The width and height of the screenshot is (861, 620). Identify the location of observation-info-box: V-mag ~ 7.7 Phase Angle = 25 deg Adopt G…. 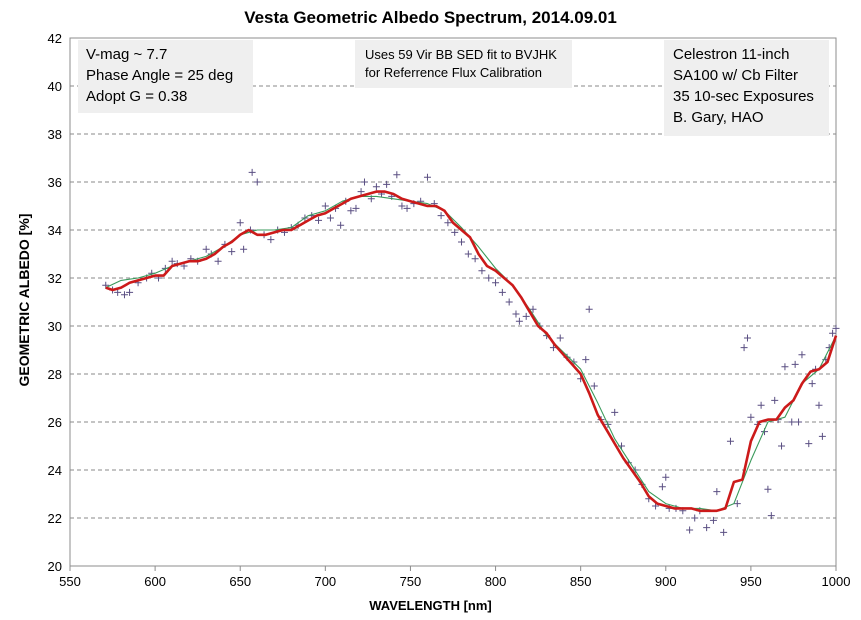
(165, 76).